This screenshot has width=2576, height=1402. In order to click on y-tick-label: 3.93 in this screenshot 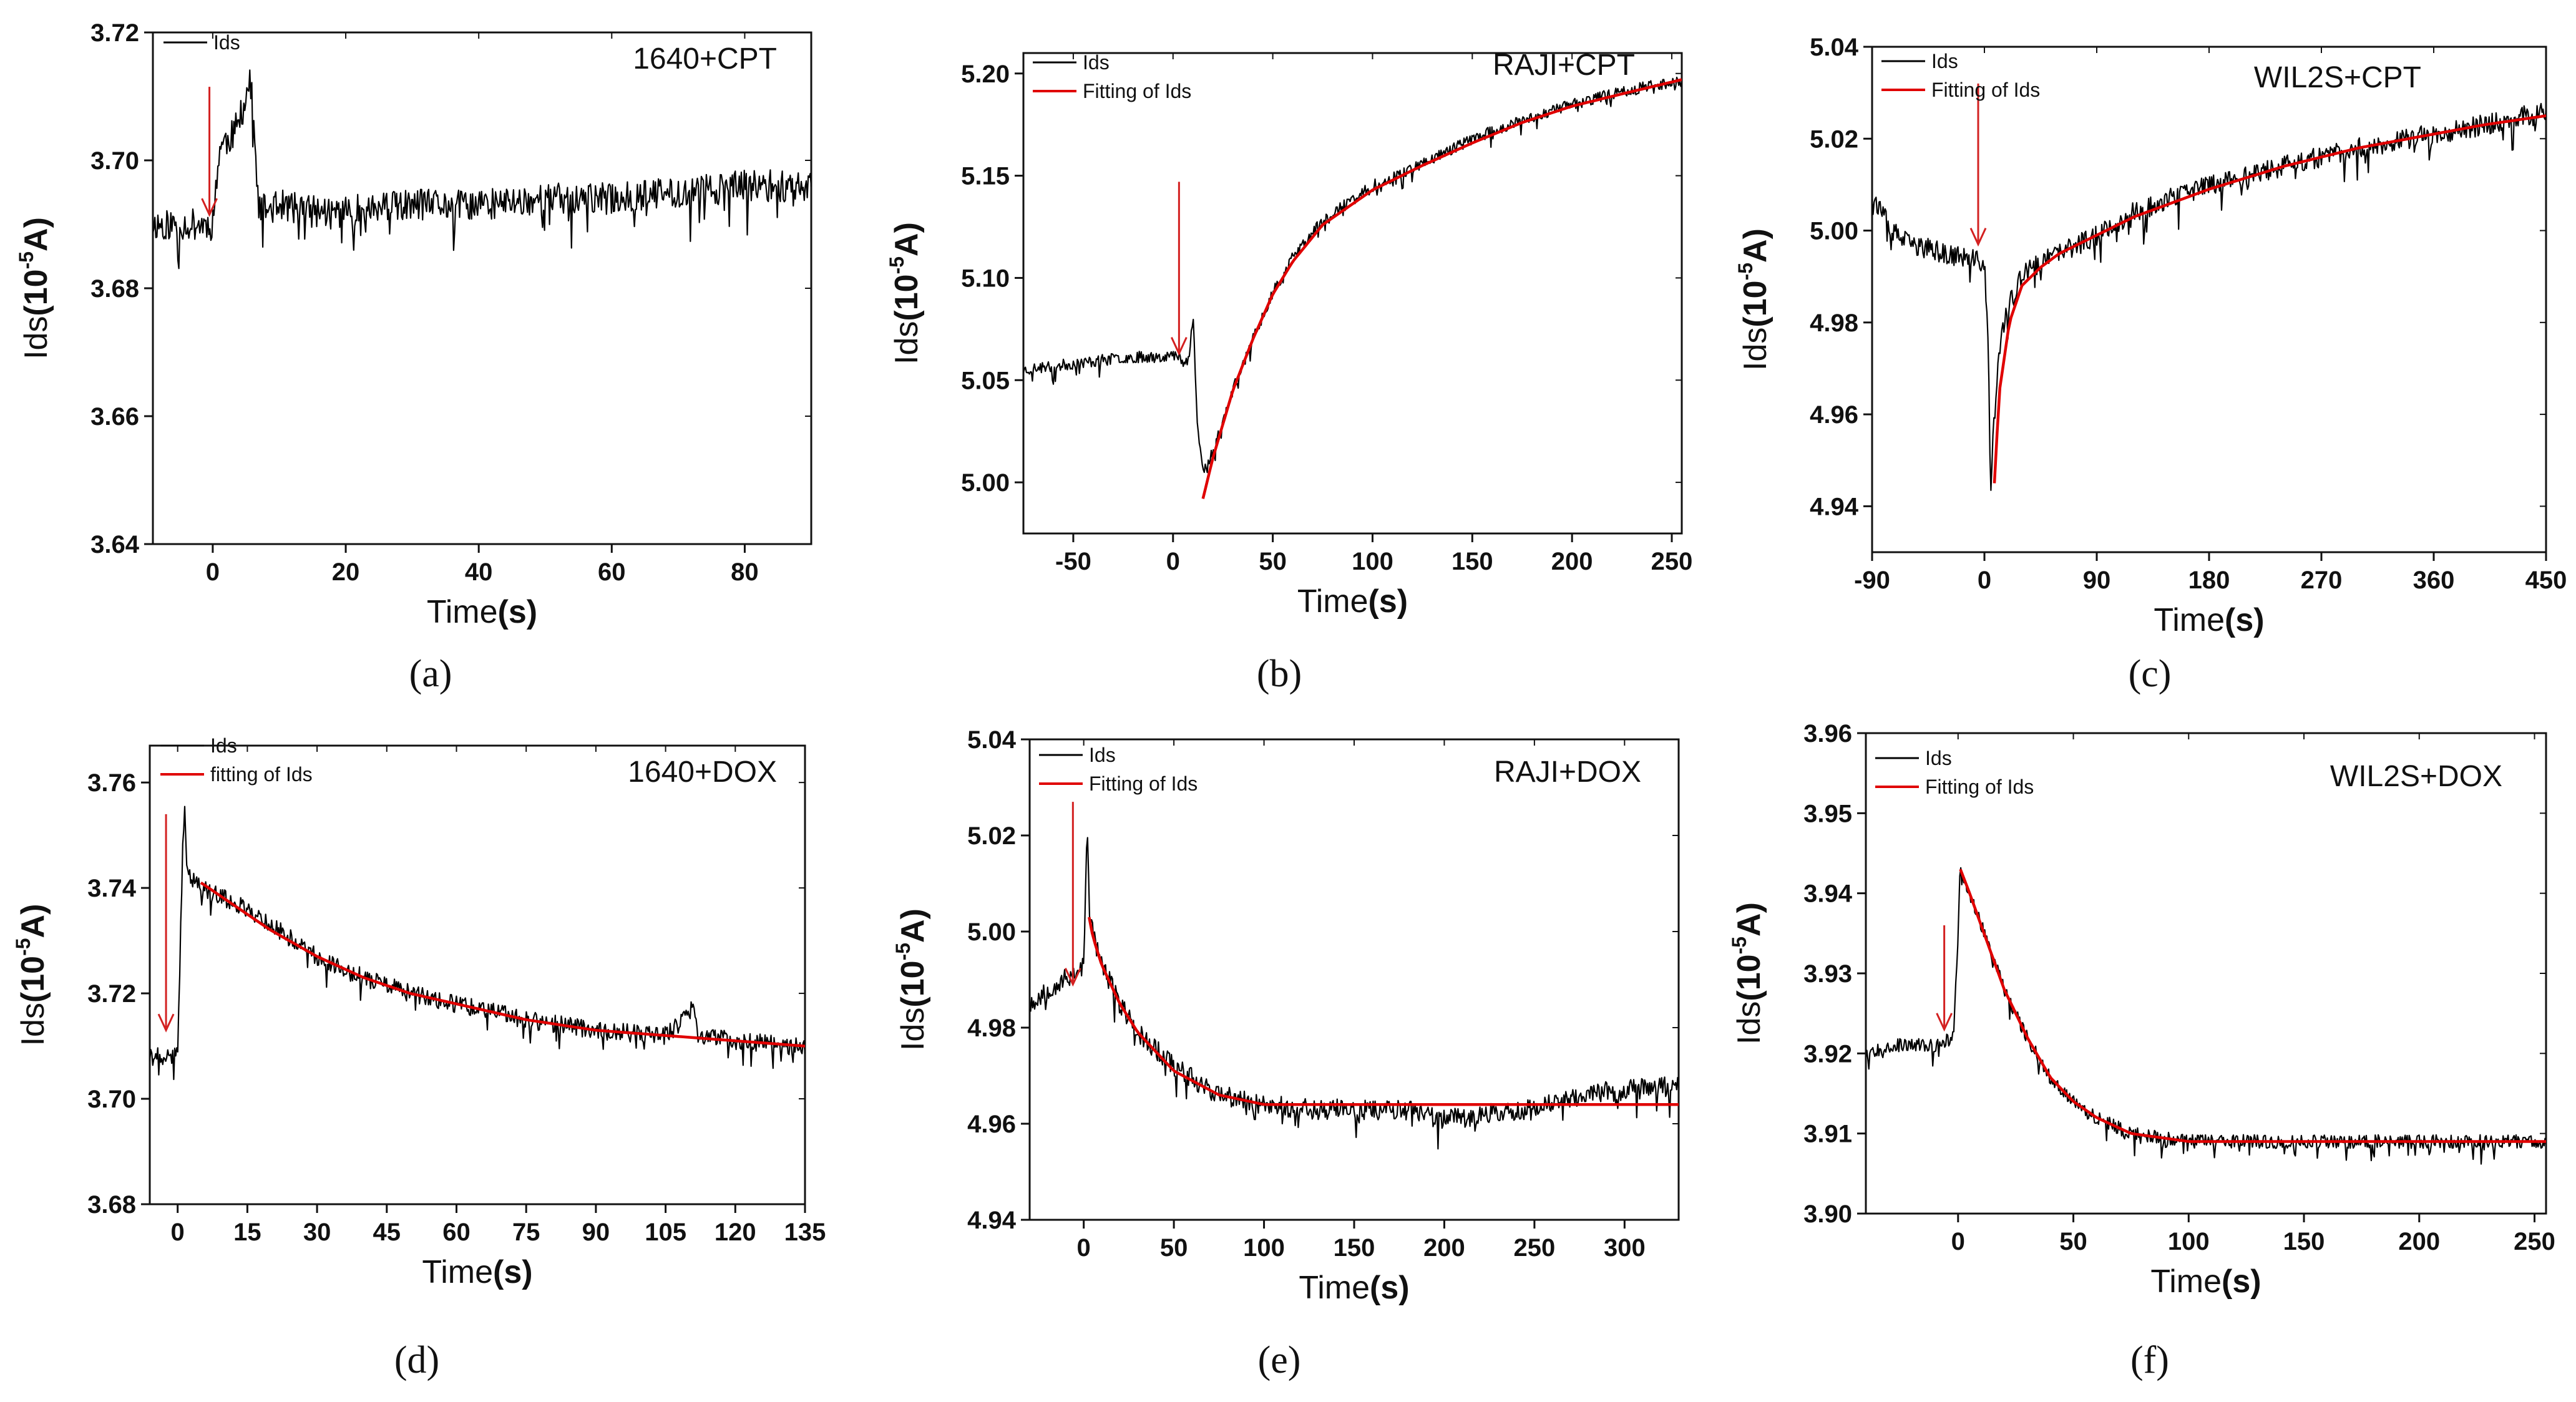, I will do `click(1827, 974)`.